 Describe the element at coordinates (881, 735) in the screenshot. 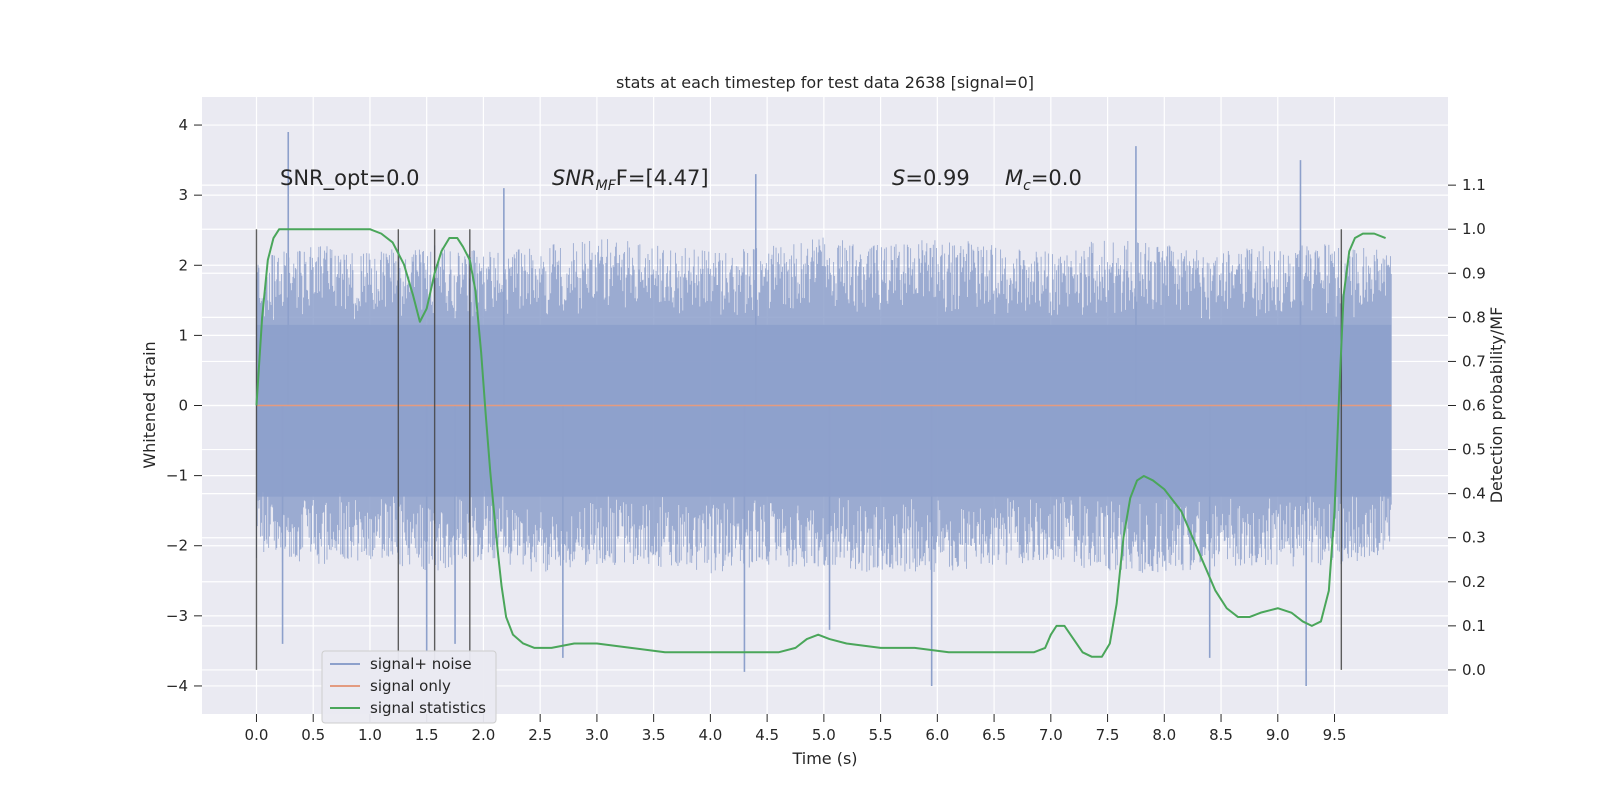

I see `x-tick-label: 5.5` at that location.